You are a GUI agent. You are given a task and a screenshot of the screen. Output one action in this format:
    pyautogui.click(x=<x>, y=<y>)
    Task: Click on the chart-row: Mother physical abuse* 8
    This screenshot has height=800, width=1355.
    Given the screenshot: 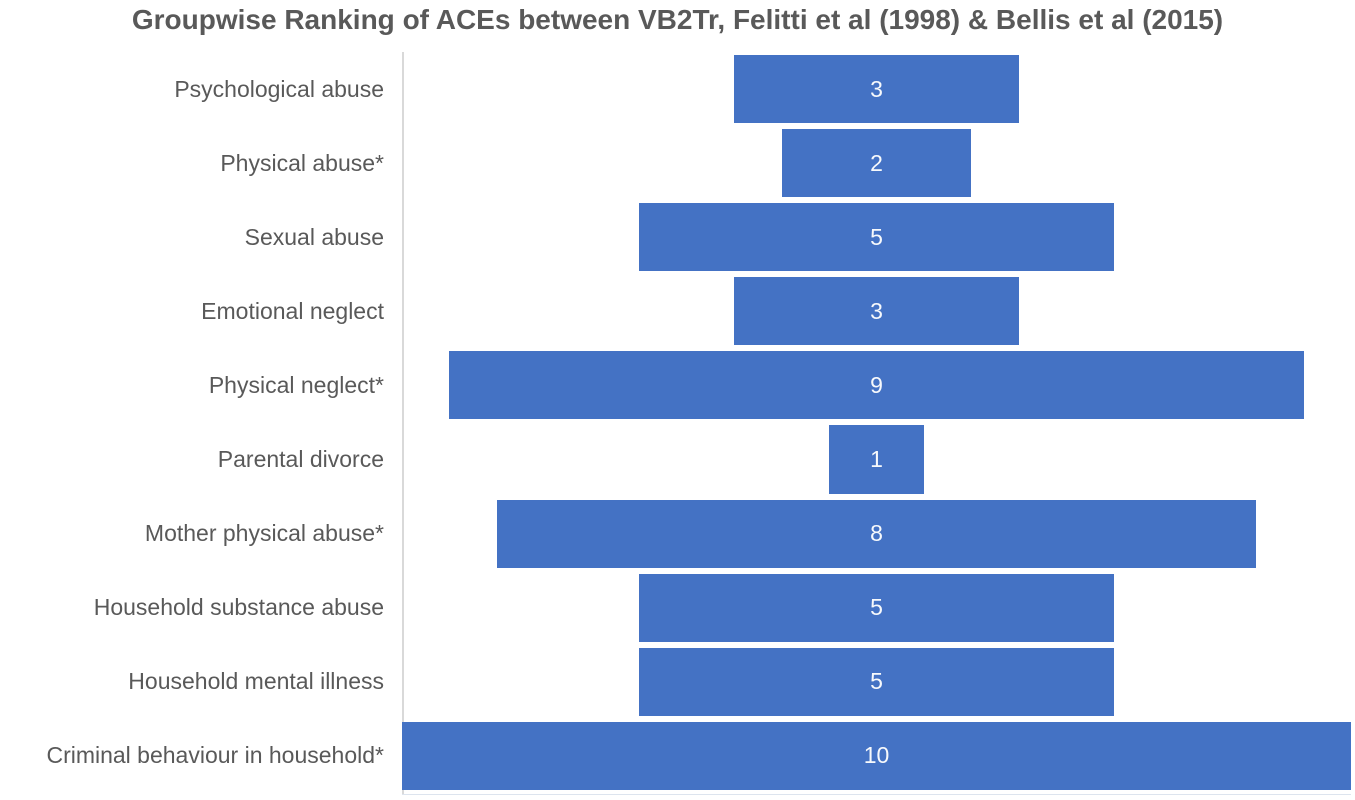 What is the action you would take?
    pyautogui.click(x=675, y=534)
    